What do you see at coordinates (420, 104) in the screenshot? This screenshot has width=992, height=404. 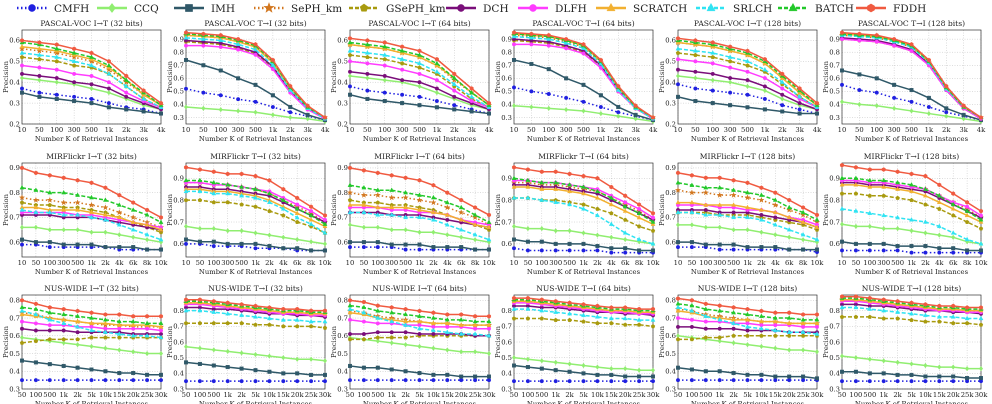 I see `series-imh` at bounding box center [420, 104].